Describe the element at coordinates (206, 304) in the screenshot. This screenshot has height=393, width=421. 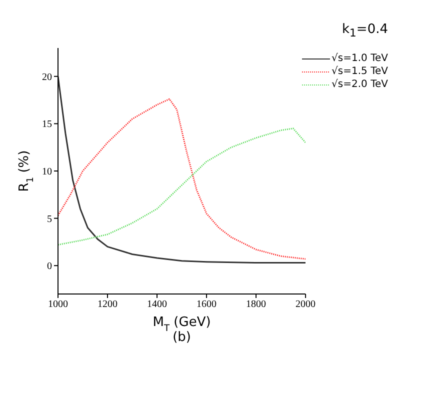
I see `x-tick-label: 1600` at that location.